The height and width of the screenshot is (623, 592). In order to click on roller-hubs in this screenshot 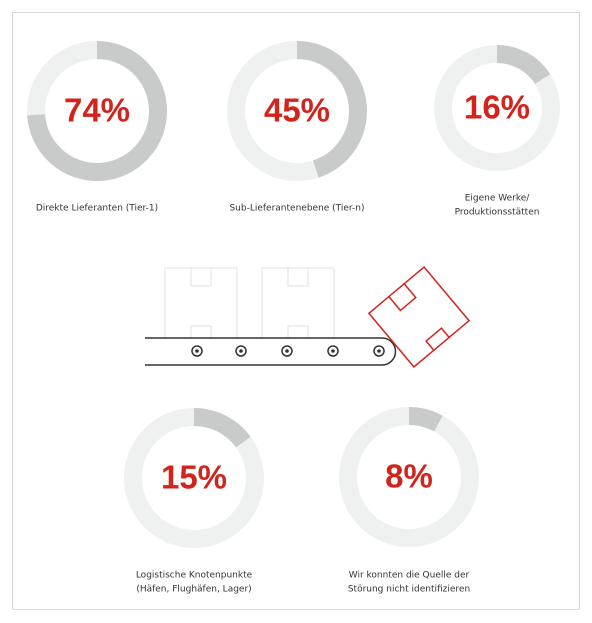, I will do `click(288, 351)`.